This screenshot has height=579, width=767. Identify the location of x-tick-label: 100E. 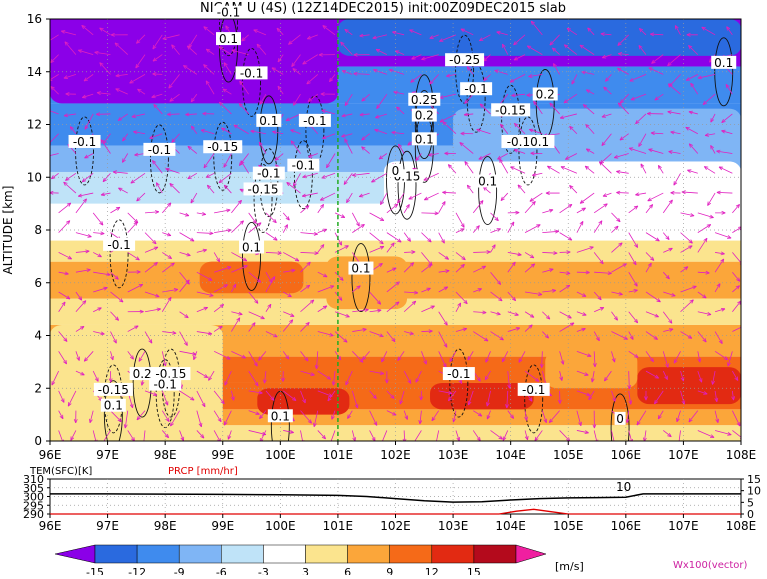
(280, 455).